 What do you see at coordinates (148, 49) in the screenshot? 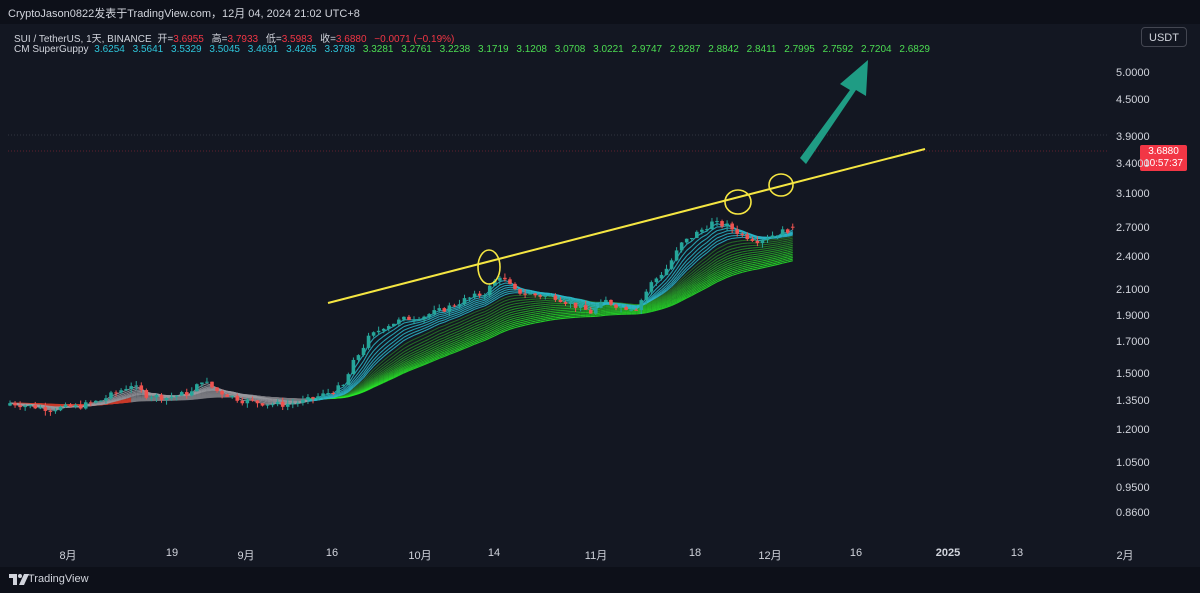
I see `guppy-value: 3.5641` at bounding box center [148, 49].